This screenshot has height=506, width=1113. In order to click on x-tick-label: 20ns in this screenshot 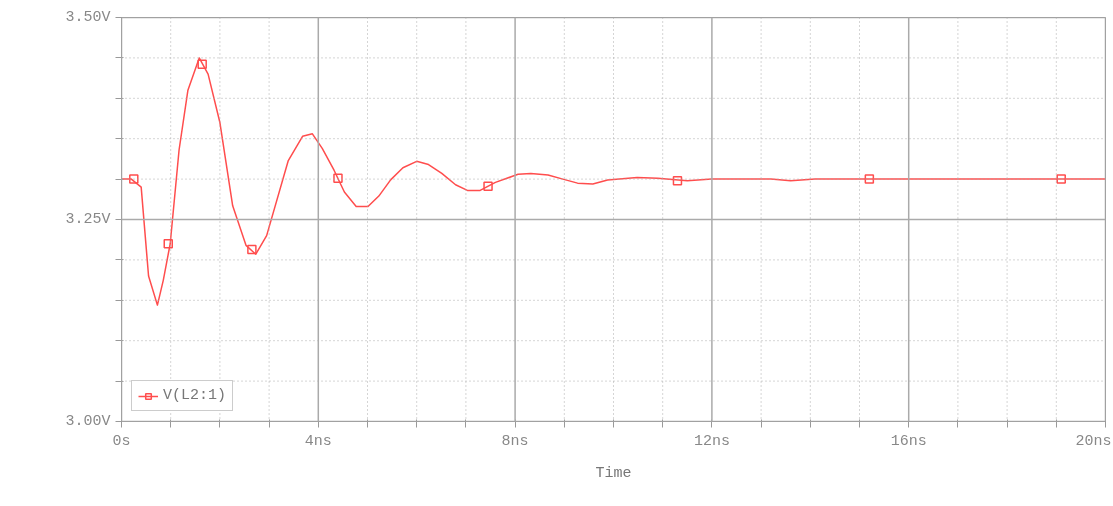, I will do `click(1093, 441)`.